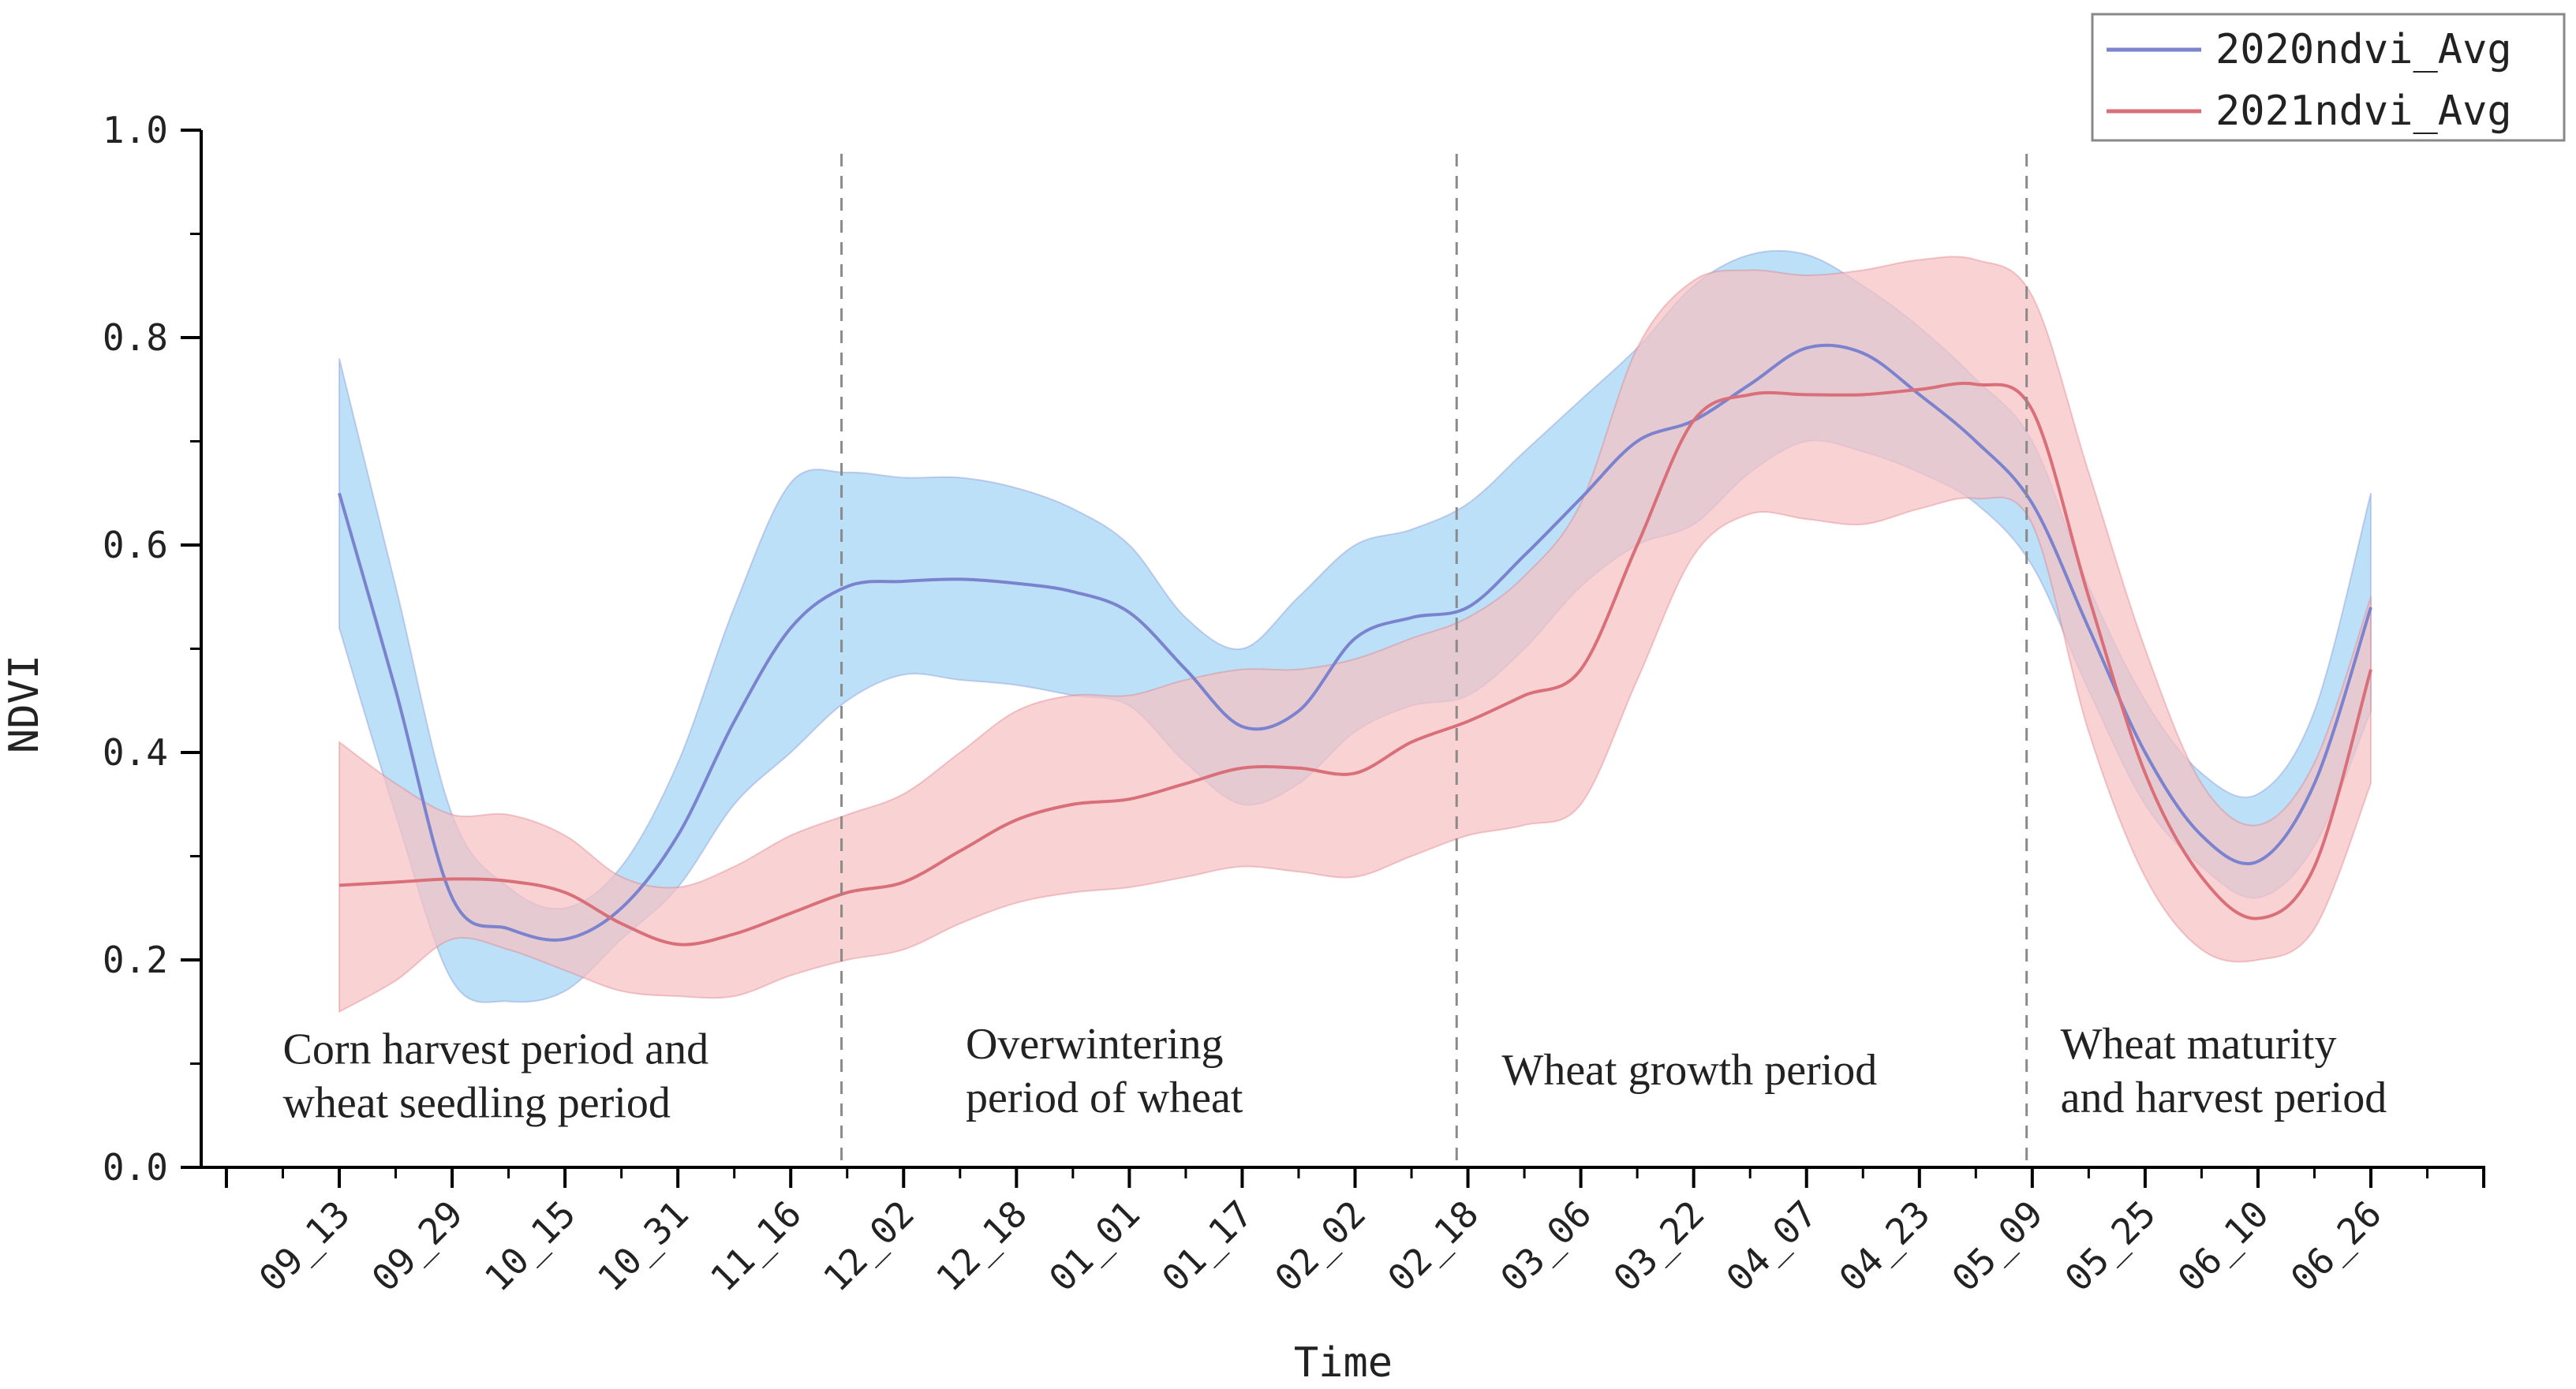  What do you see at coordinates (1104, 1097) in the screenshot?
I see `period-annotation-2-line-2: period of wheat` at bounding box center [1104, 1097].